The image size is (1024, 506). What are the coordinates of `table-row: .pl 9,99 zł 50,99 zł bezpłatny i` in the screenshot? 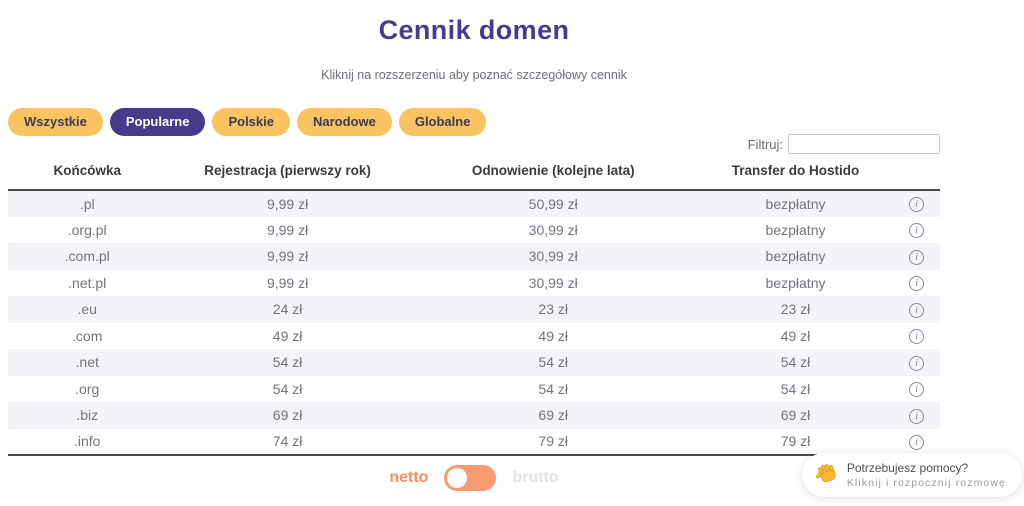 It's located at (474, 203).